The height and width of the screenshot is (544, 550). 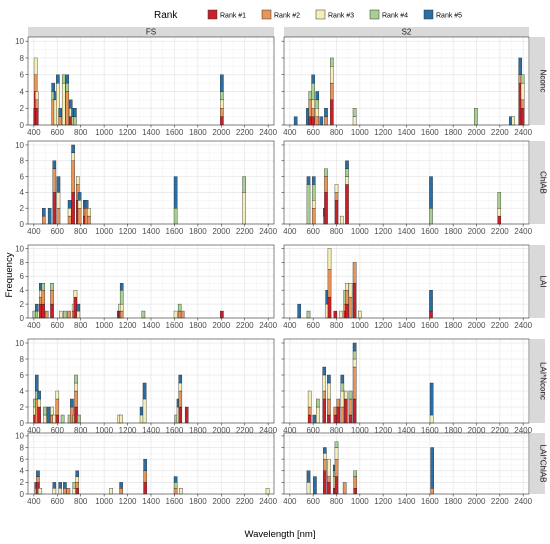 What do you see at coordinates (22, 375) in the screenshot?
I see `y-tick-label: 6` at bounding box center [22, 375].